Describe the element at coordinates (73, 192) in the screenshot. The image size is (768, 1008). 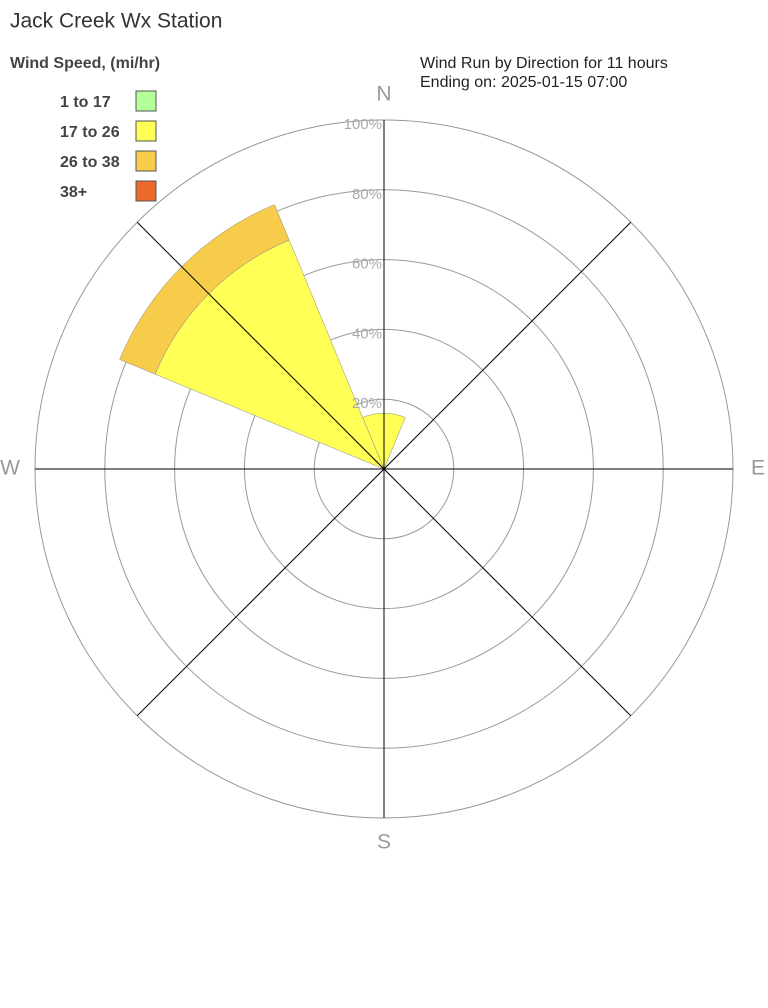
I see `legend-label: 38+` at that location.